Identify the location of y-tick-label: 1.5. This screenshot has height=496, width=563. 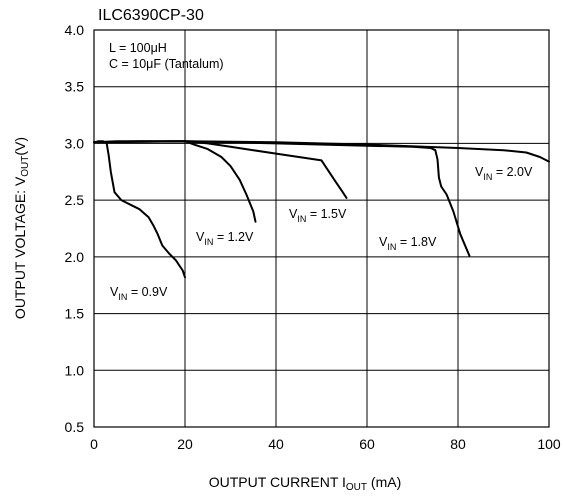
(75, 314).